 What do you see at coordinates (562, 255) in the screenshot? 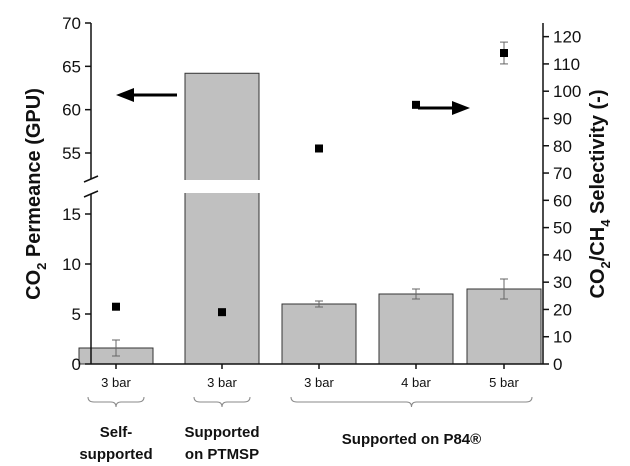
I see `y2-tick-label: 40` at bounding box center [562, 255].